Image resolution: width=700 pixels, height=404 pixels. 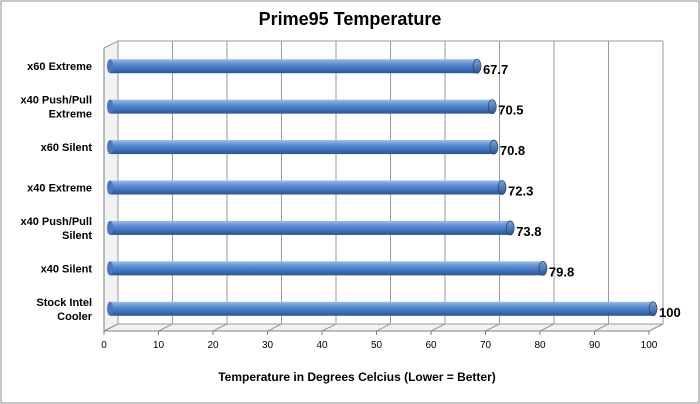 I want to click on category-label-line: x60 Silent, so click(x=67, y=148).